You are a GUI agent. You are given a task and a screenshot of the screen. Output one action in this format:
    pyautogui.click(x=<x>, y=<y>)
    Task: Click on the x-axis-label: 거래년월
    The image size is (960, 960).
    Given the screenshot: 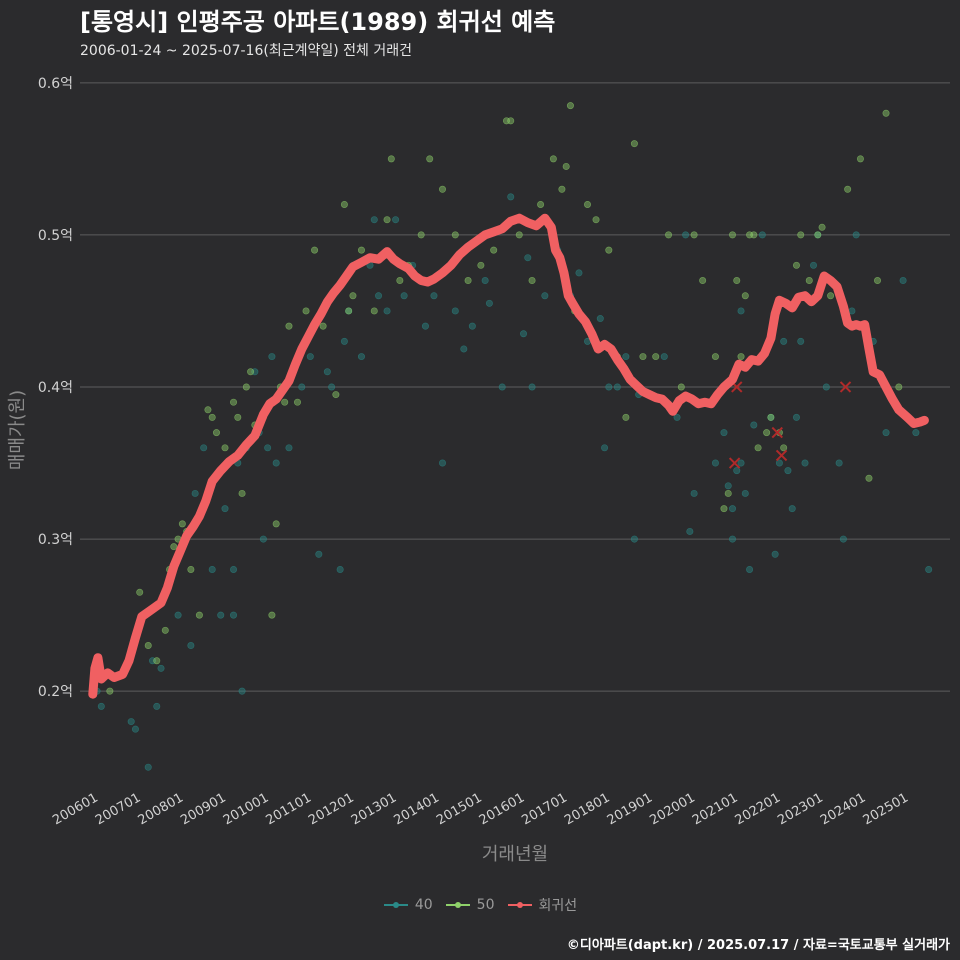 What is the action you would take?
    pyautogui.click(x=515, y=854)
    